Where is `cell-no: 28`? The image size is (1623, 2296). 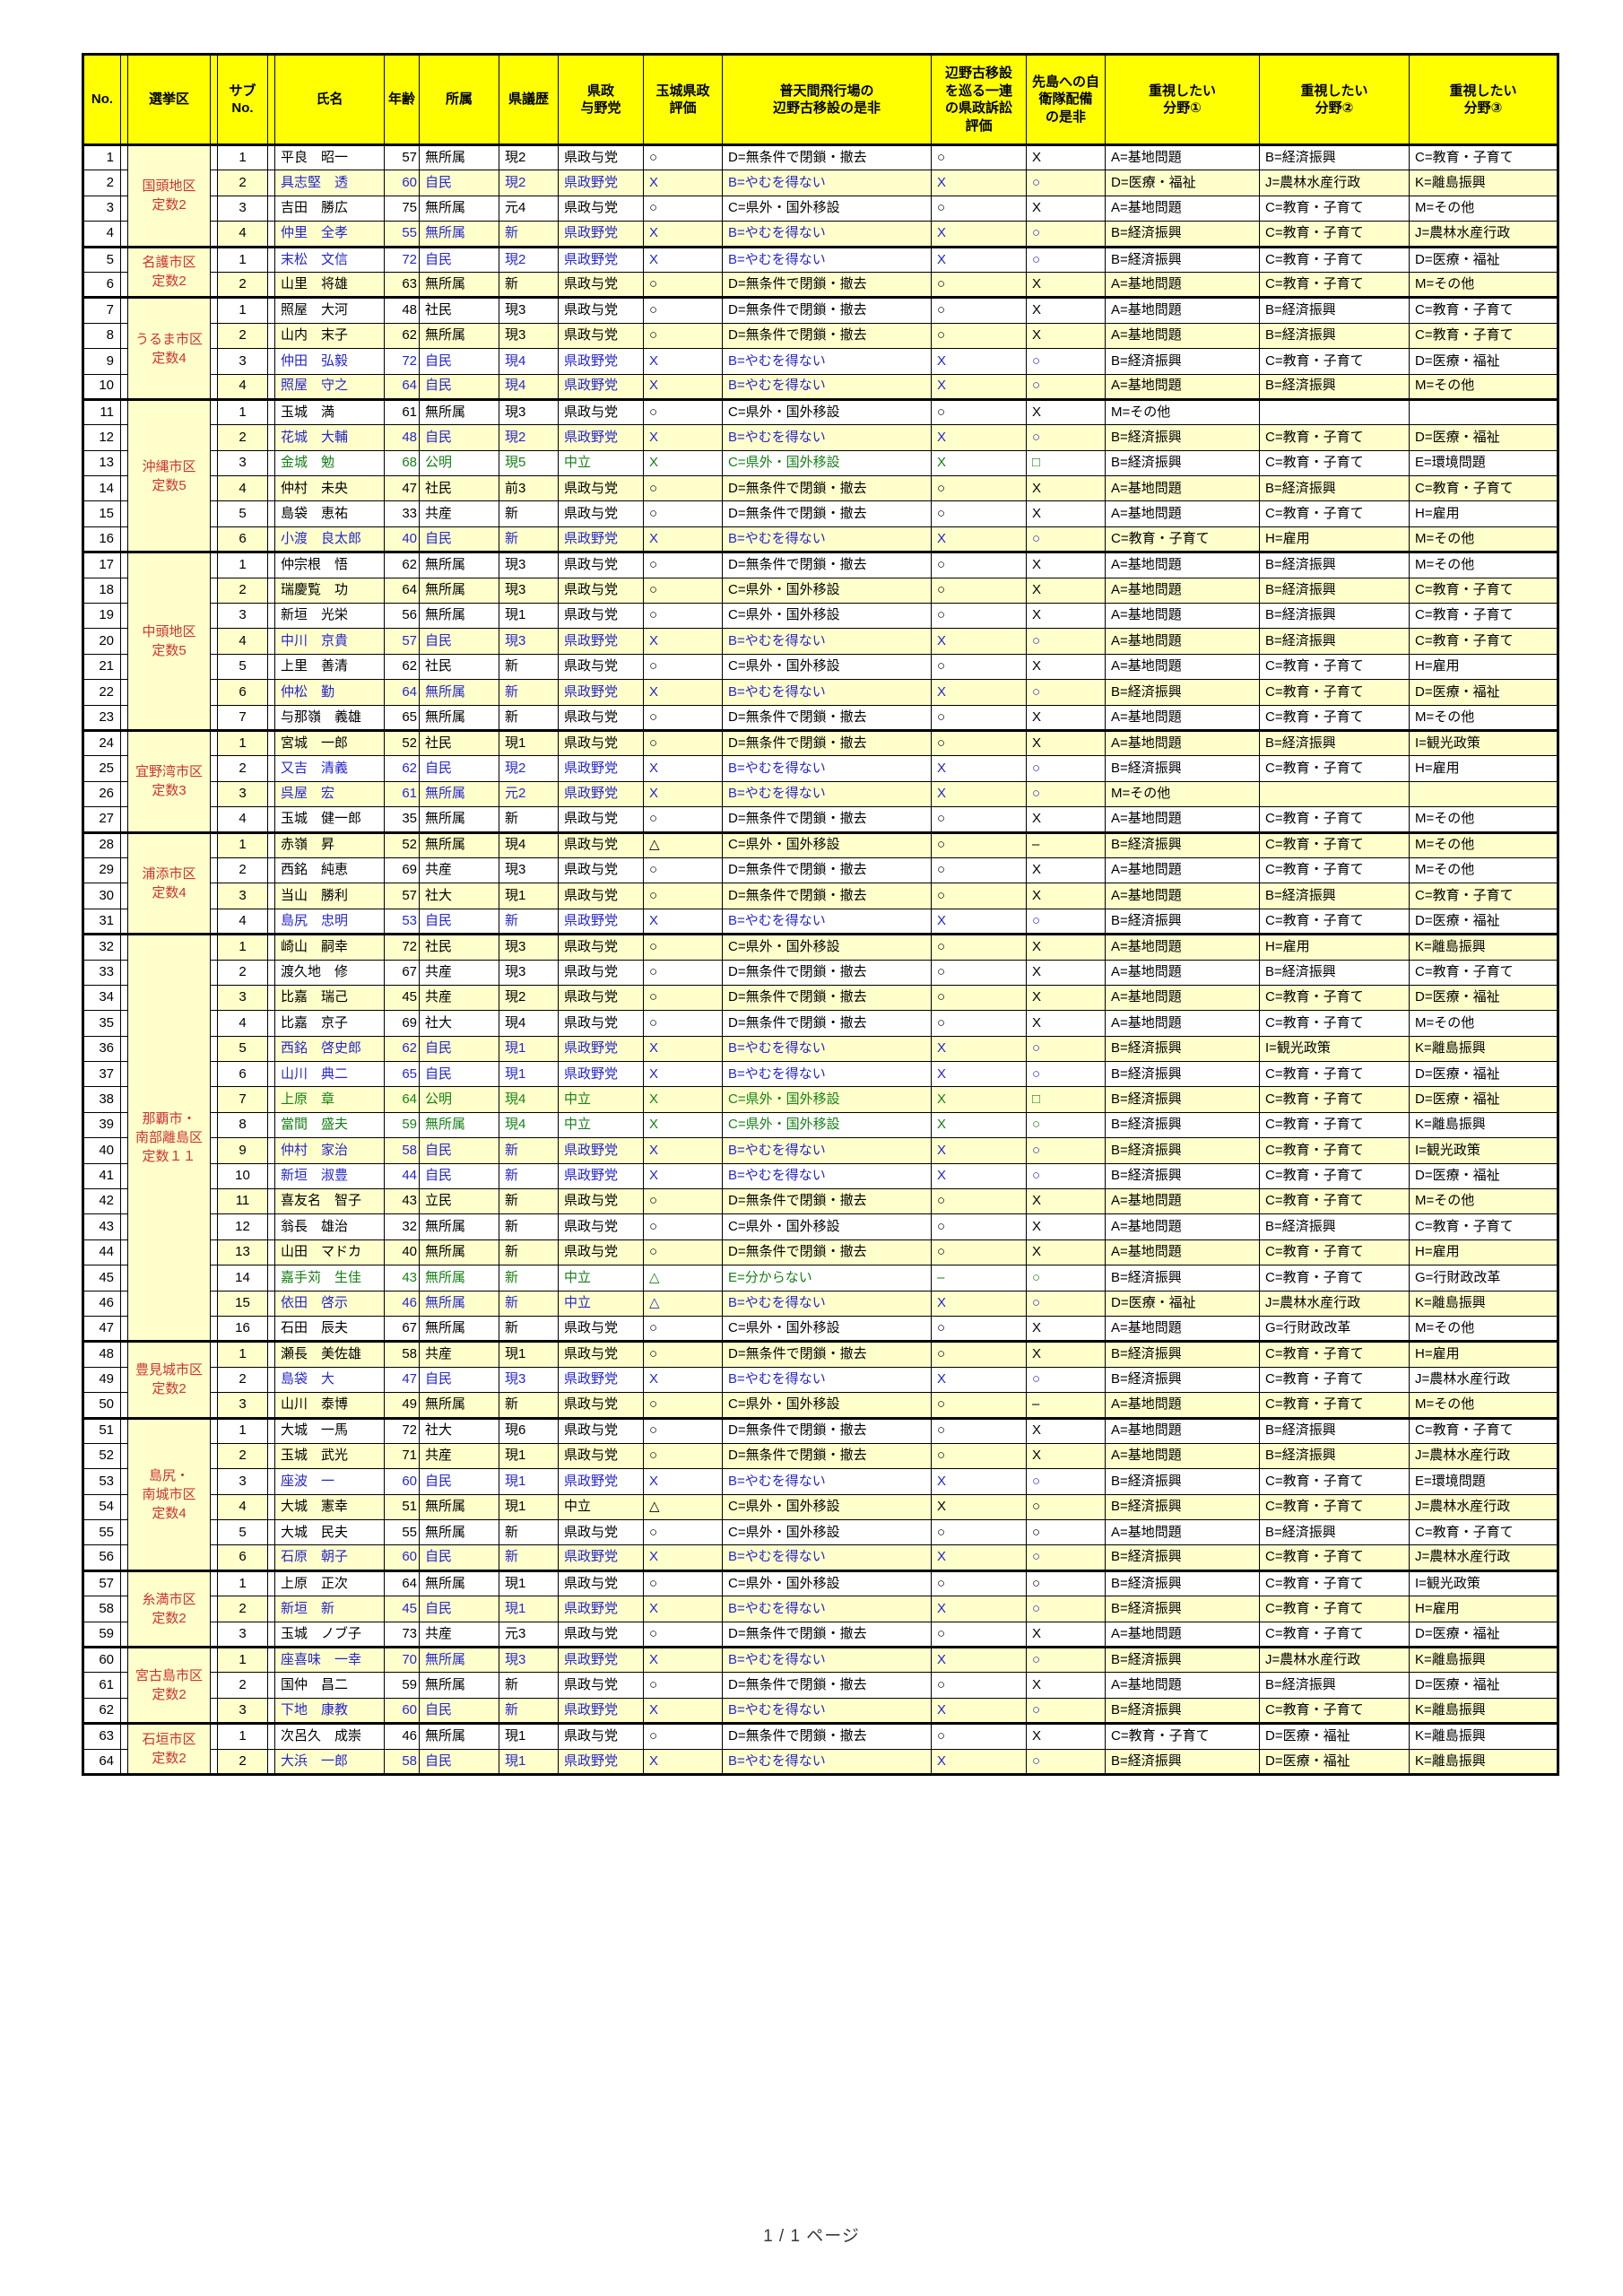
cell-no: 28 is located at coordinates (101, 844).